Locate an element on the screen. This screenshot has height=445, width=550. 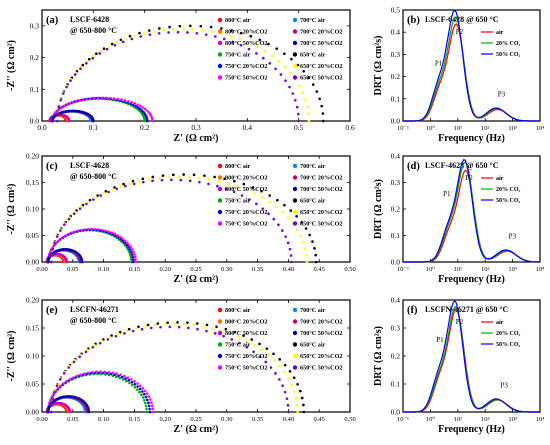
legend-label: 50% CO₂ is located at coordinates (508, 201).